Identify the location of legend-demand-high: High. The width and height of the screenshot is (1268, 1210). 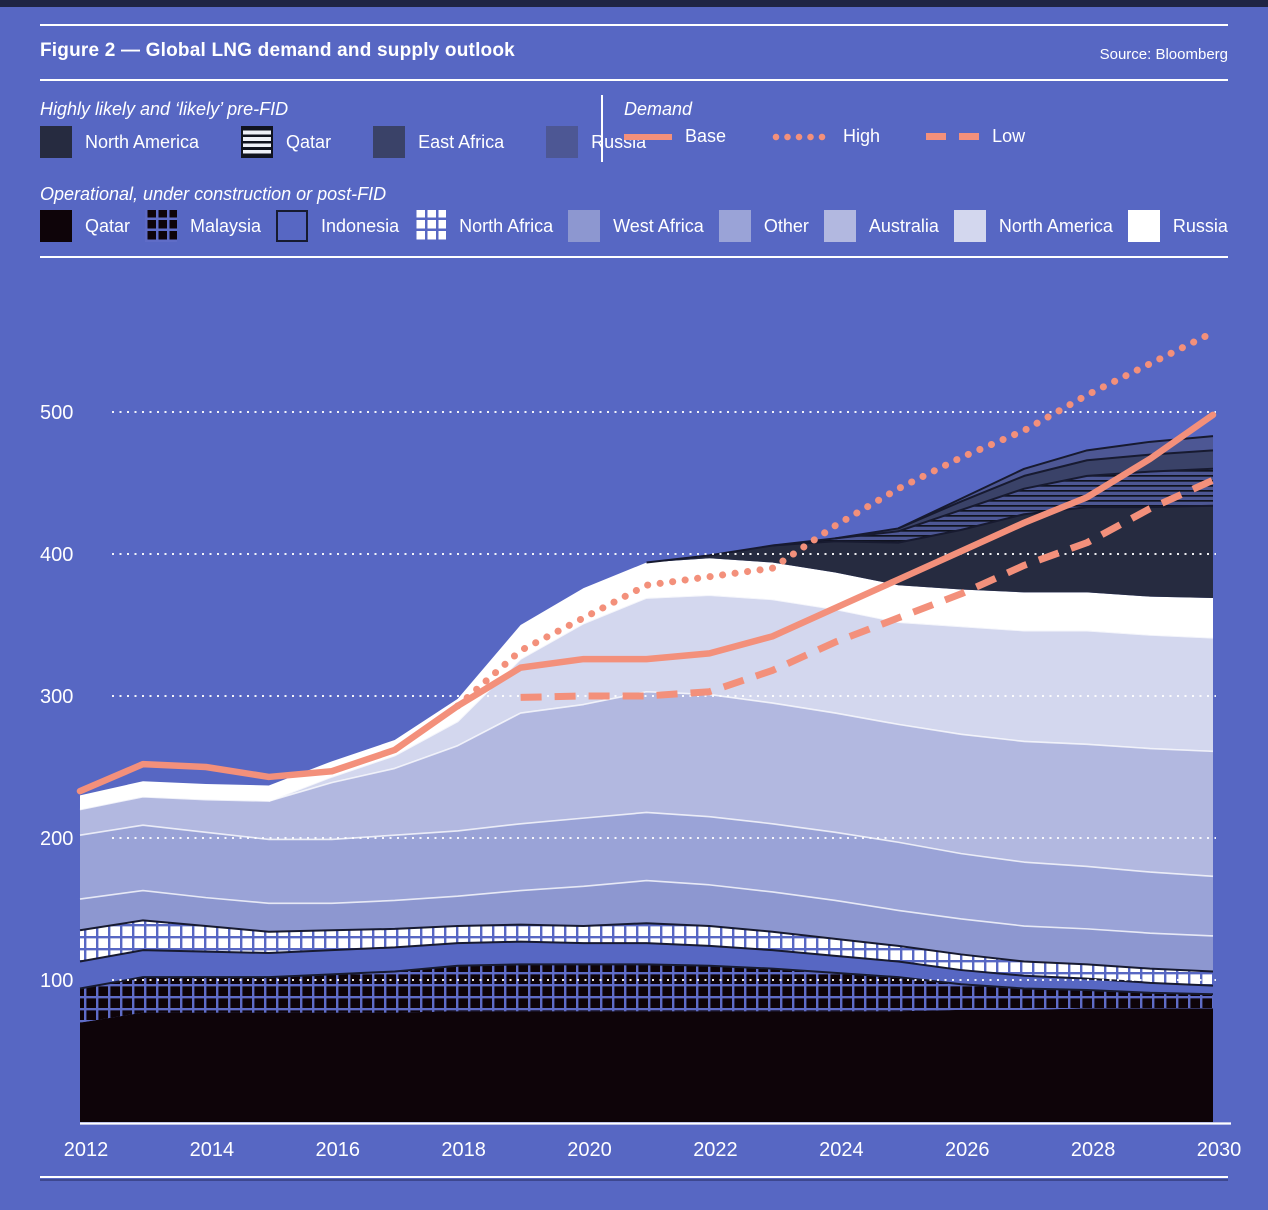
(826, 136).